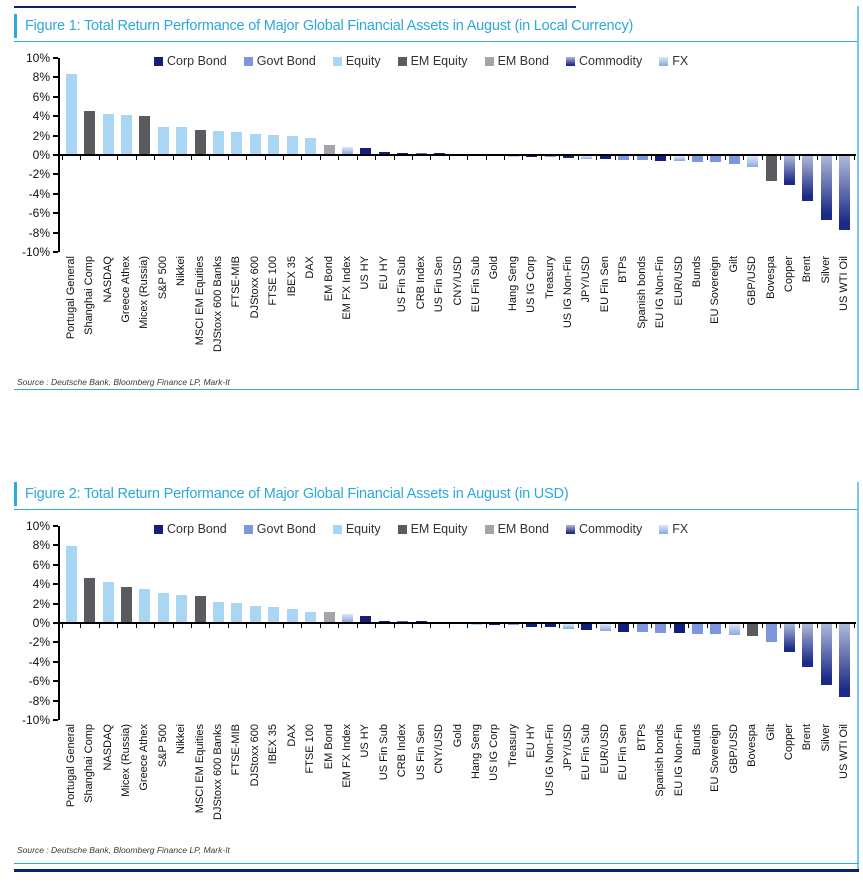 The width and height of the screenshot is (863, 885). I want to click on bar-eu-fin-sub, so click(587, 627).